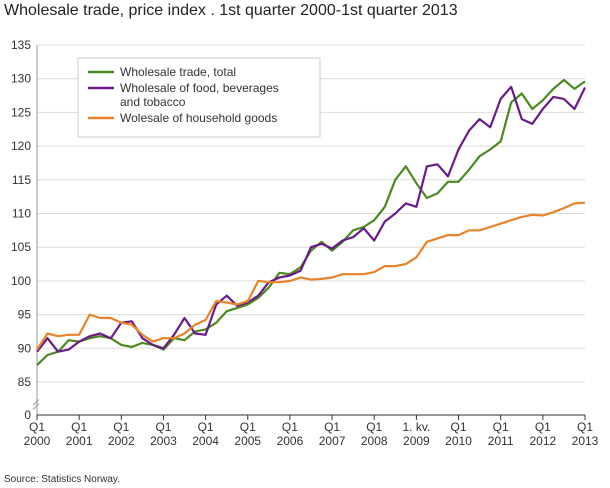  What do you see at coordinates (25, 348) in the screenshot?
I see `y-tick-label: 90` at bounding box center [25, 348].